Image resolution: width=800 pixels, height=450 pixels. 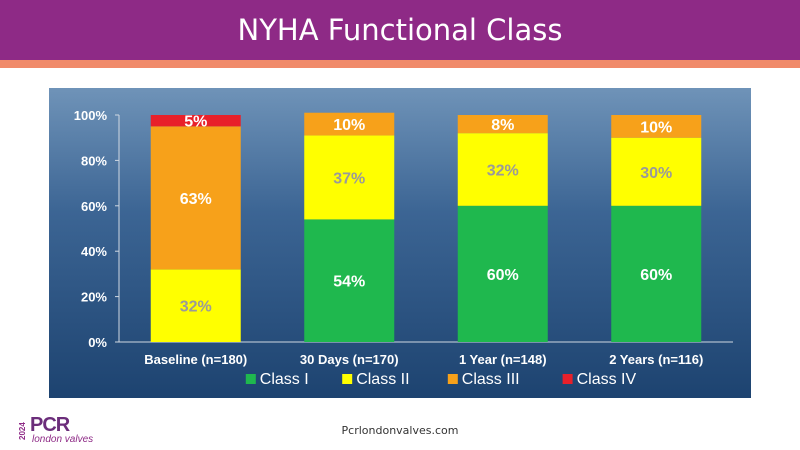 I want to click on y-tick-label: 20%, so click(x=94, y=297).